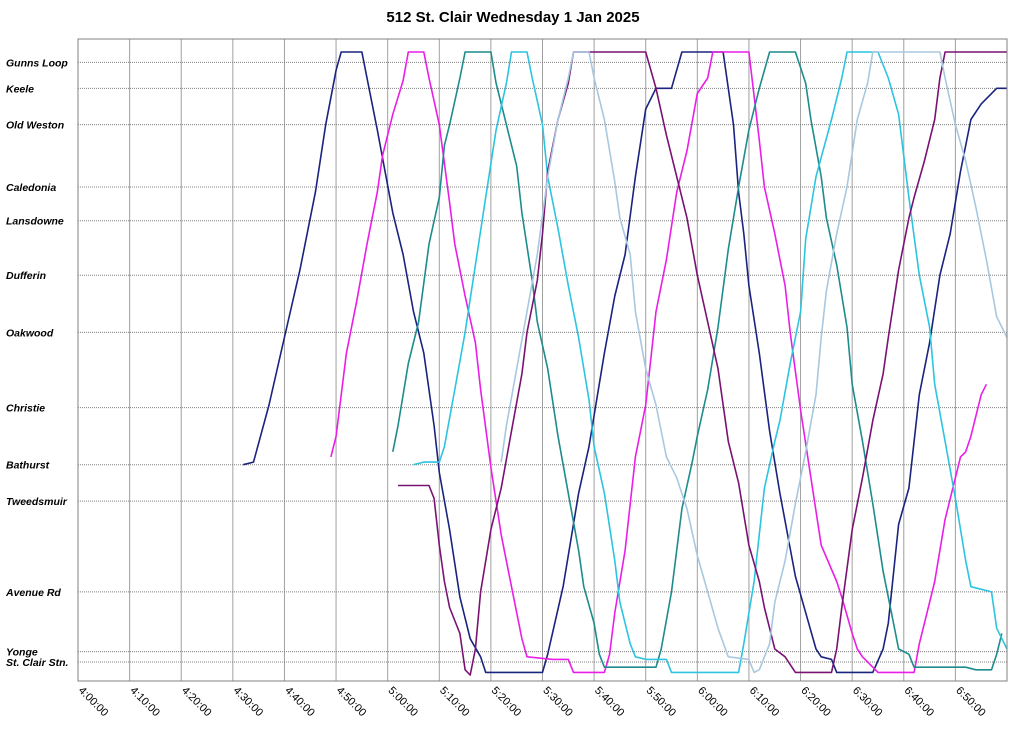 Image resolution: width=1024 pixels, height=750 pixels. I want to click on x-tick-label: 4:50:00, so click(351, 702).